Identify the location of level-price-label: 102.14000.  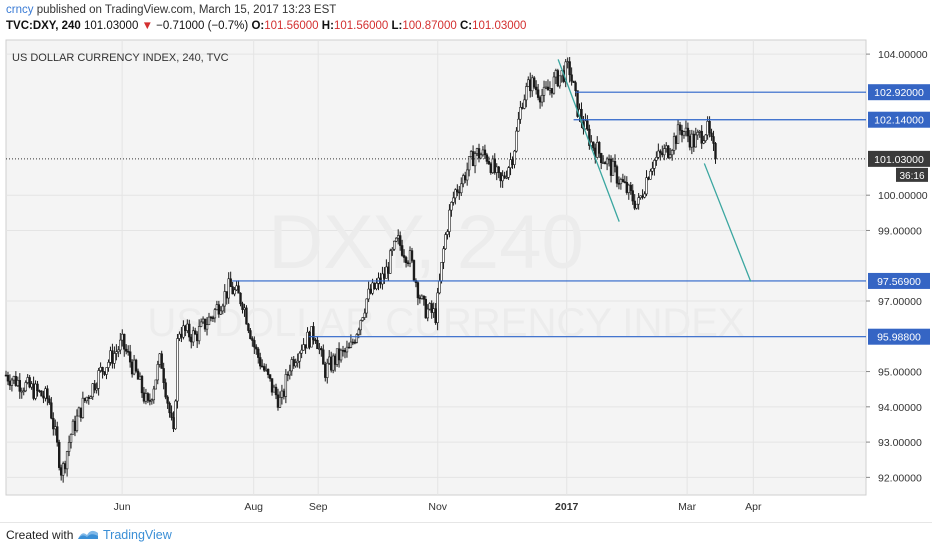
(899, 121).